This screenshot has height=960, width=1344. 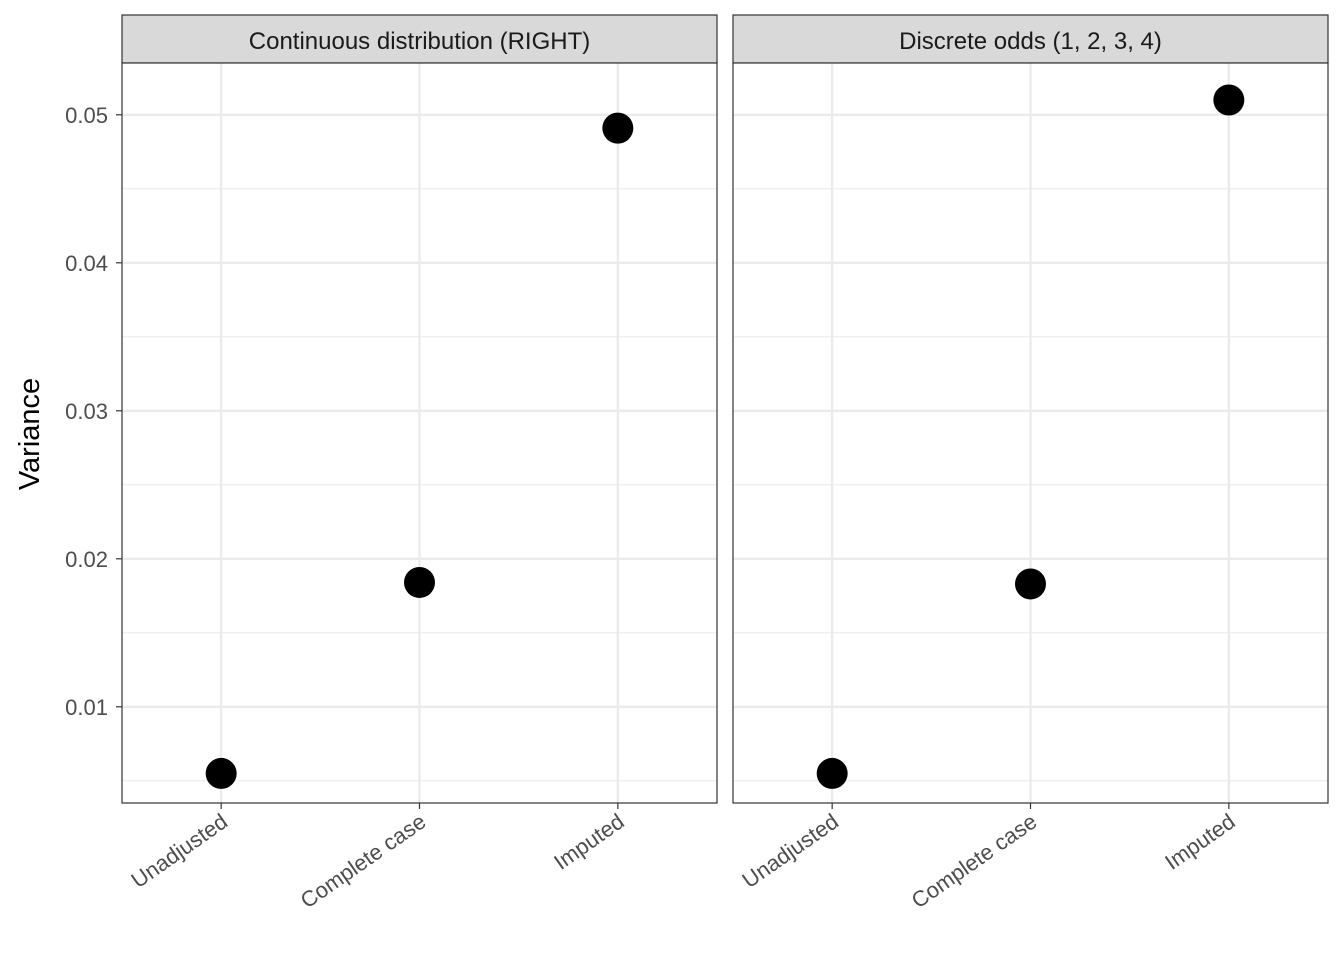 What do you see at coordinates (86, 411) in the screenshot?
I see `y-tick-label: 0.03` at bounding box center [86, 411].